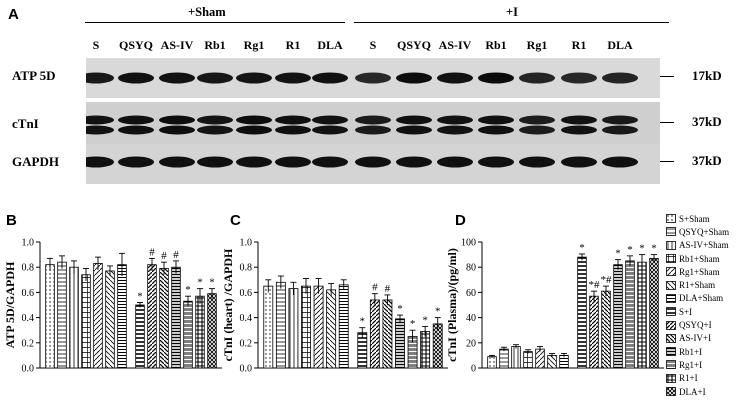 The height and width of the screenshot is (413, 743). Describe the element at coordinates (473, 369) in the screenshot. I see `y-tick-label: 0` at that location.